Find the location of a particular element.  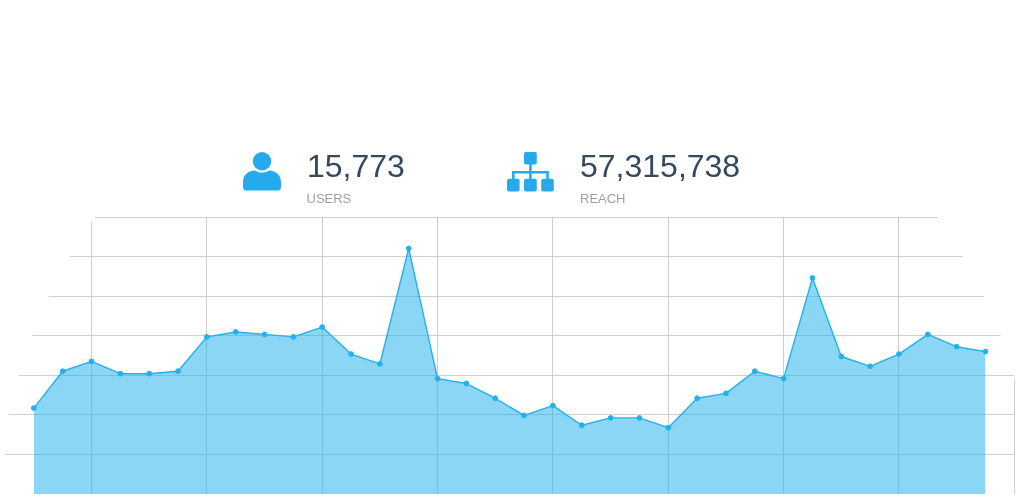

text: 15,773 is located at coordinates (356, 166).